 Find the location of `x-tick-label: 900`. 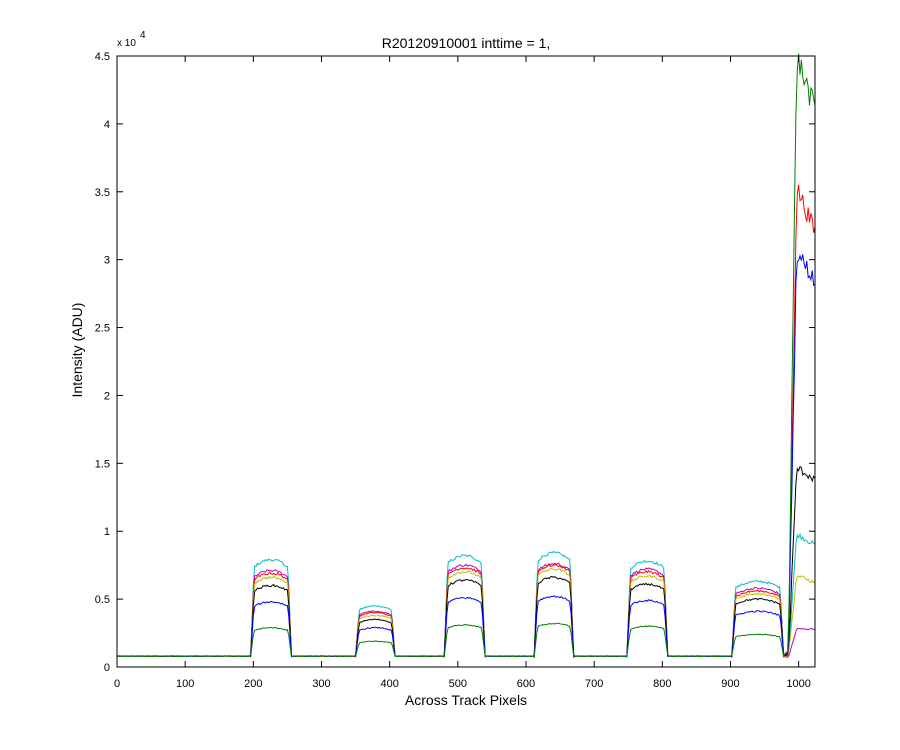

x-tick-label: 900 is located at coordinates (730, 684).